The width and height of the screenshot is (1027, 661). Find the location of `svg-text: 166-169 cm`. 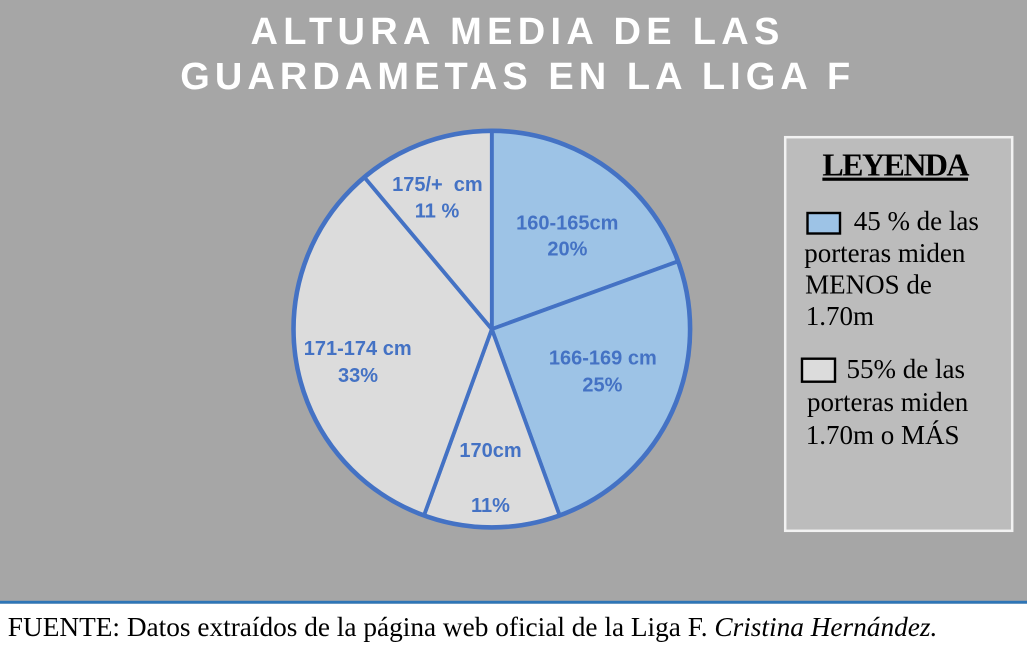

svg-text: 166-169 cm is located at coordinates (603, 359).